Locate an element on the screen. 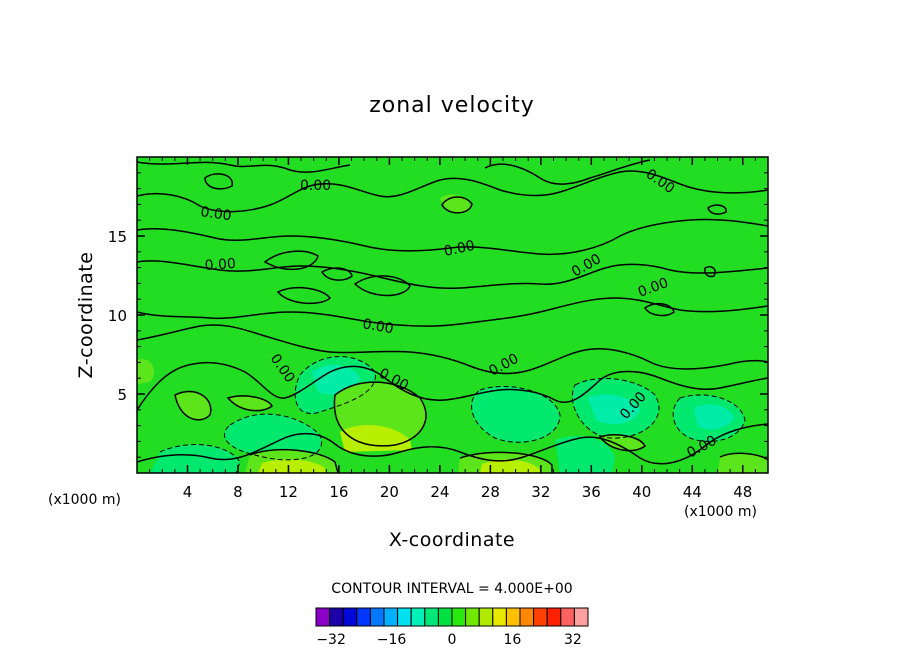  colorbar-tick-label: 16 is located at coordinates (513, 640).